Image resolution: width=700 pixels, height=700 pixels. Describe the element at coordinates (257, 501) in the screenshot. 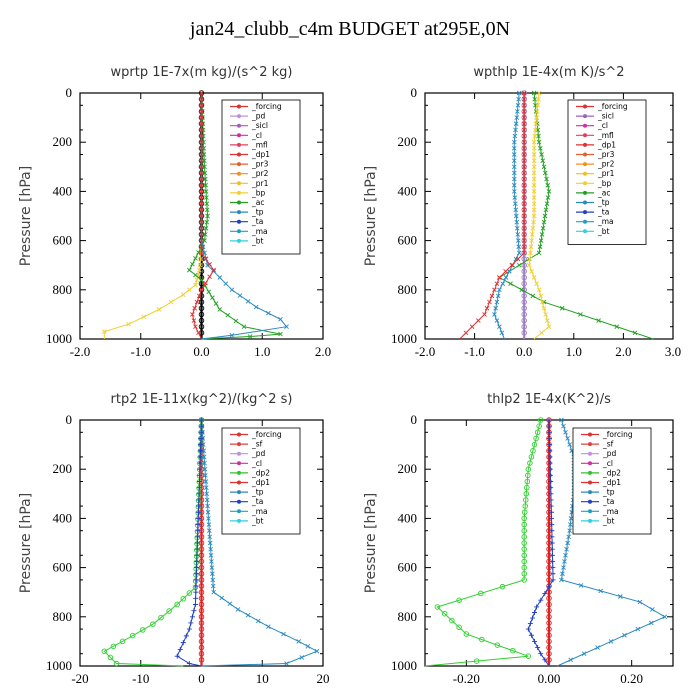

I see `legend-label: _ta` at that location.